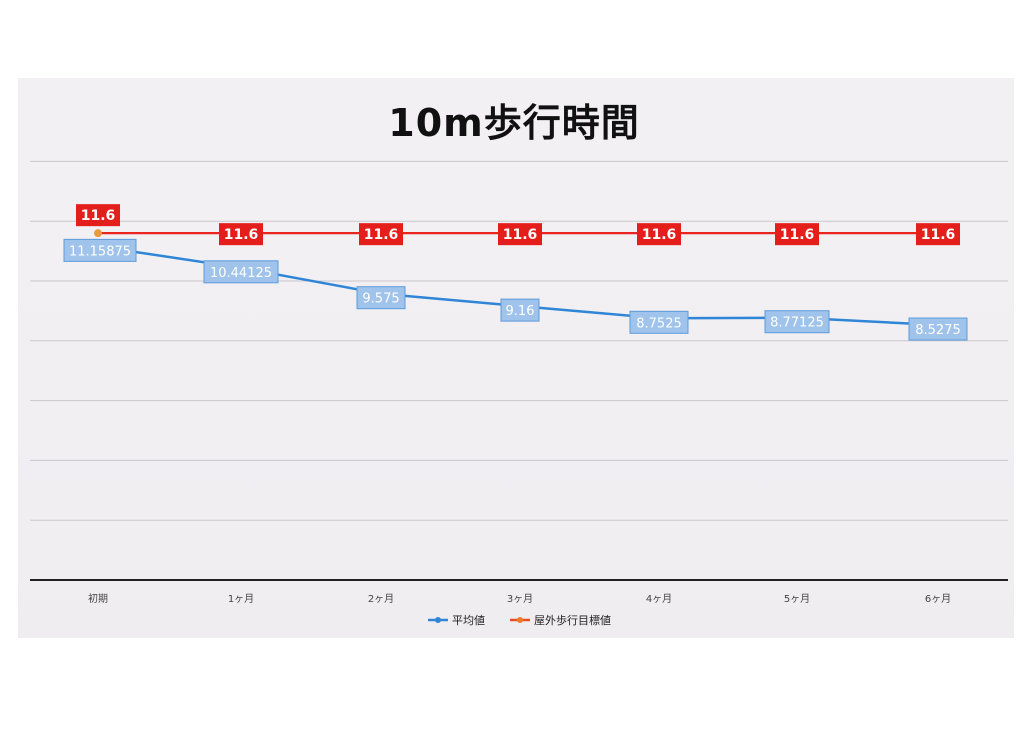  I want to click on x-tick-label: 5ヶ月, so click(797, 599).